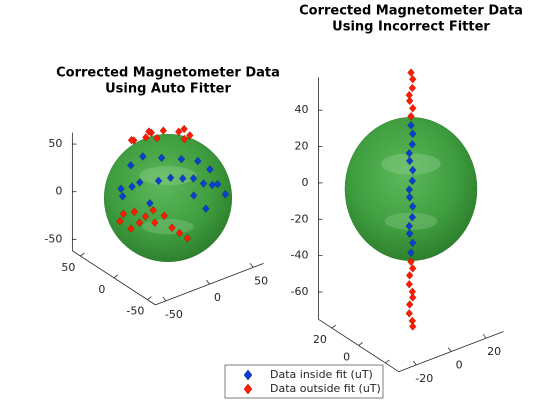 Image resolution: width=560 pixels, height=420 pixels. What do you see at coordinates (320, 339) in the screenshot?
I see `y-tick-label: 20` at bounding box center [320, 339].